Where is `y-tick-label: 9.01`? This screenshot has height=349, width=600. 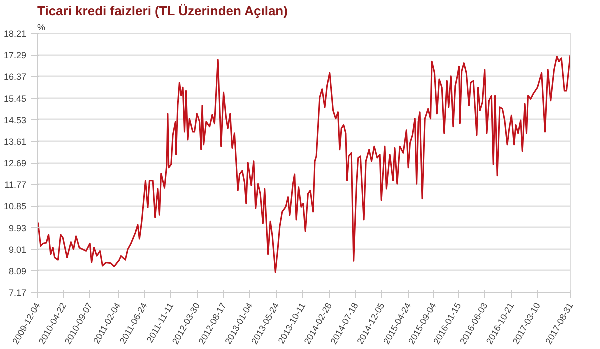 y-tick-label: 9.01 is located at coordinates (17, 249).